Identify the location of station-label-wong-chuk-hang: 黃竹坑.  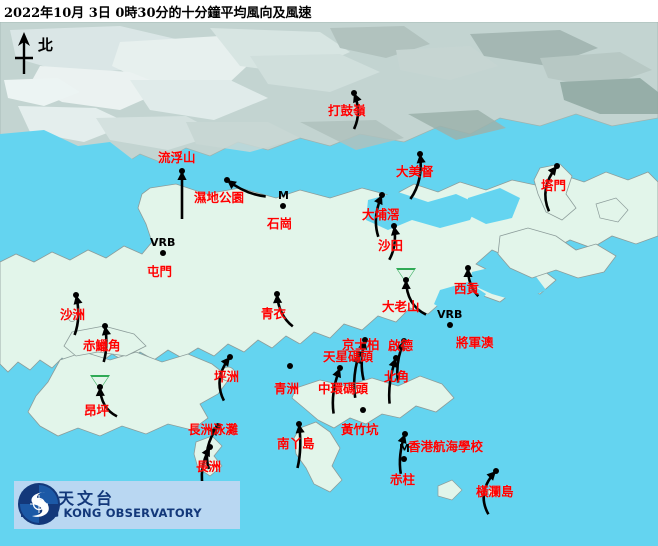
(360, 429).